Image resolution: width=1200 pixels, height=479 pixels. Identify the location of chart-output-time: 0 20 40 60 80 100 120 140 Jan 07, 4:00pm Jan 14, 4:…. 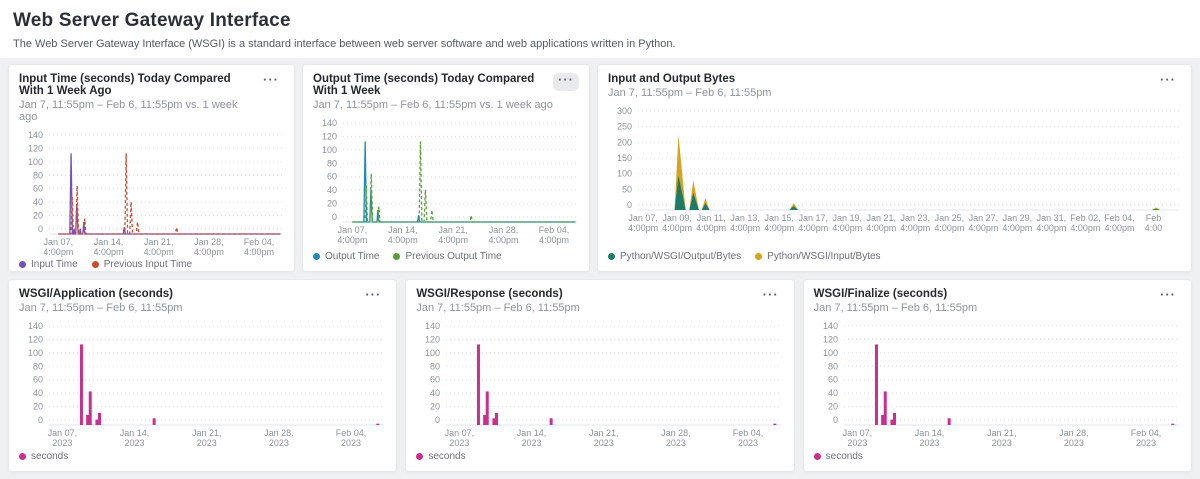
(446, 180).